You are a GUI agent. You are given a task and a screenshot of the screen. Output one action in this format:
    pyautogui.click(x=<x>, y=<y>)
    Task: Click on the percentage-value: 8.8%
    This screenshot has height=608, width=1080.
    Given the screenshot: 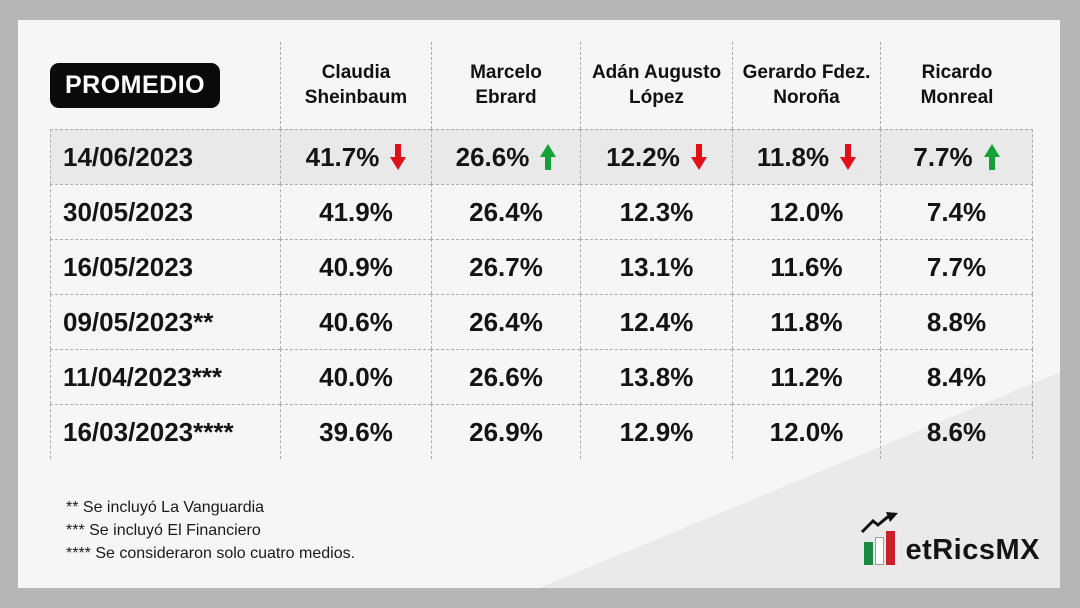 What is the action you would take?
    pyautogui.click(x=956, y=321)
    